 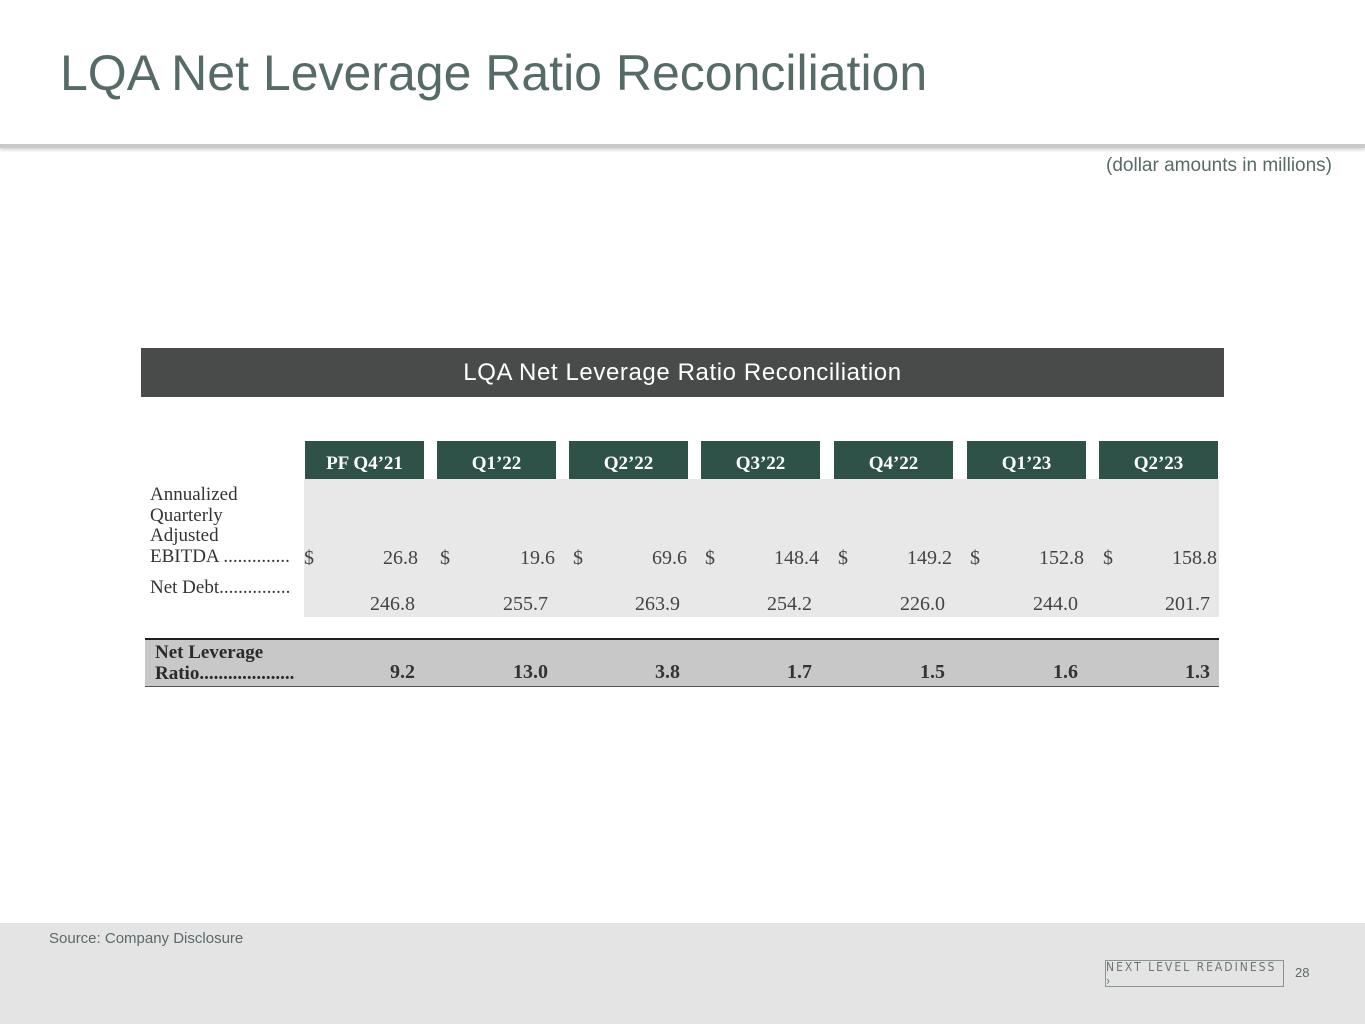 What do you see at coordinates (657, 604) in the screenshot?
I see `net-debt-value: 263.9` at bounding box center [657, 604].